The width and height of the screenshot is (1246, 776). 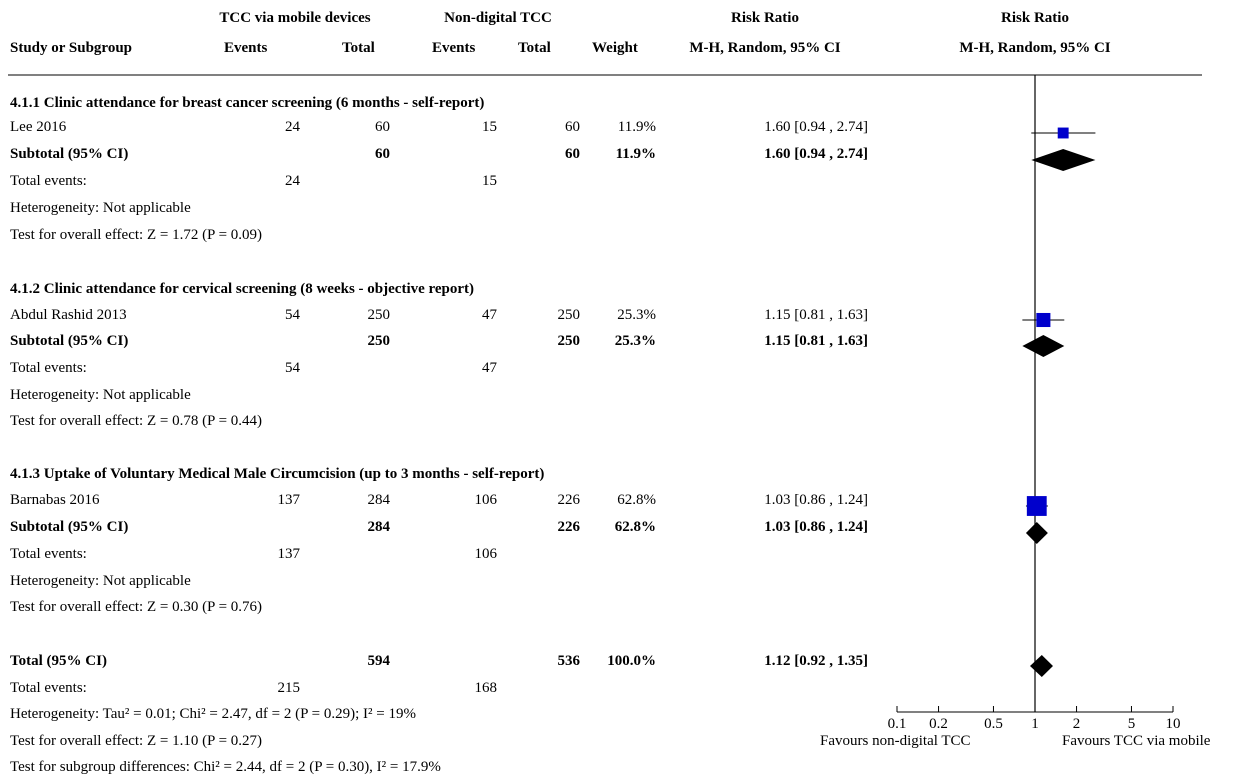 I want to click on tick-label: 10, so click(x=1173, y=724).